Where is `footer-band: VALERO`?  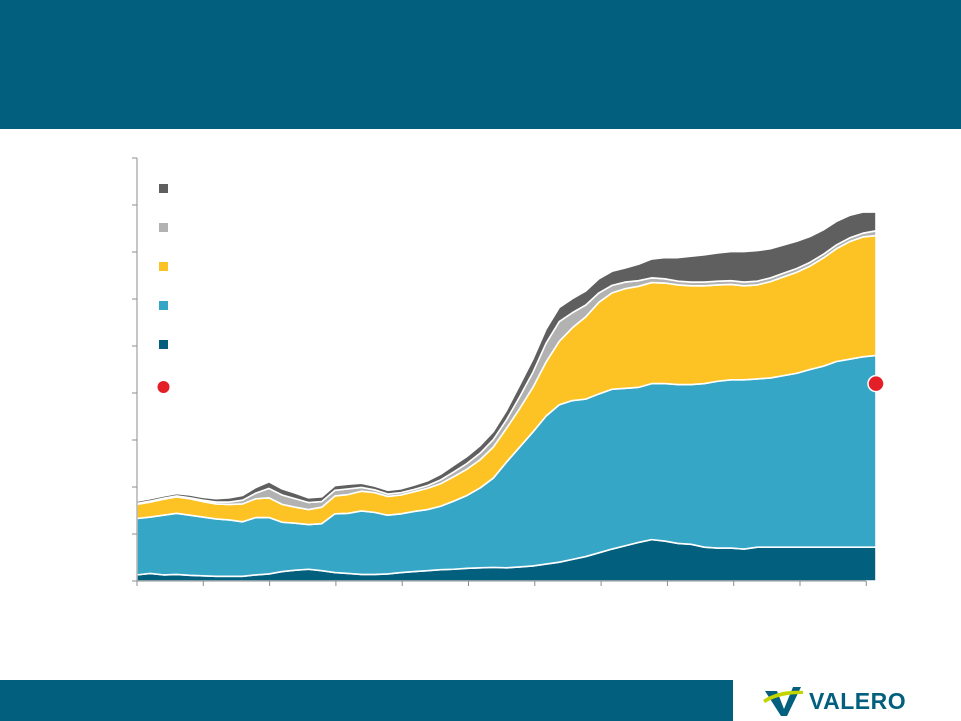 footer-band: VALERO is located at coordinates (480, 700).